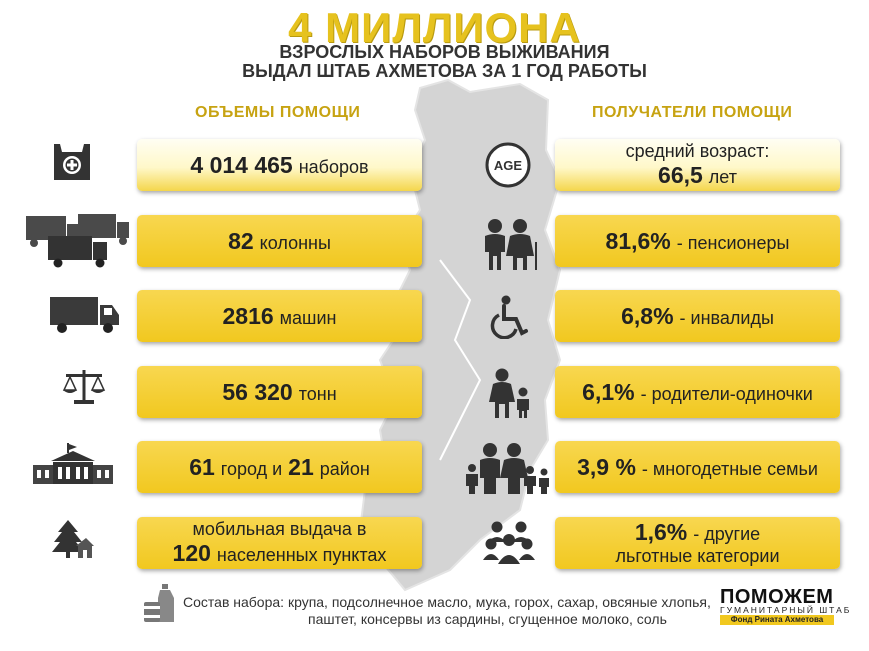  Describe the element at coordinates (191, 553) in the screenshot. I see `settlements-count: 120` at that location.